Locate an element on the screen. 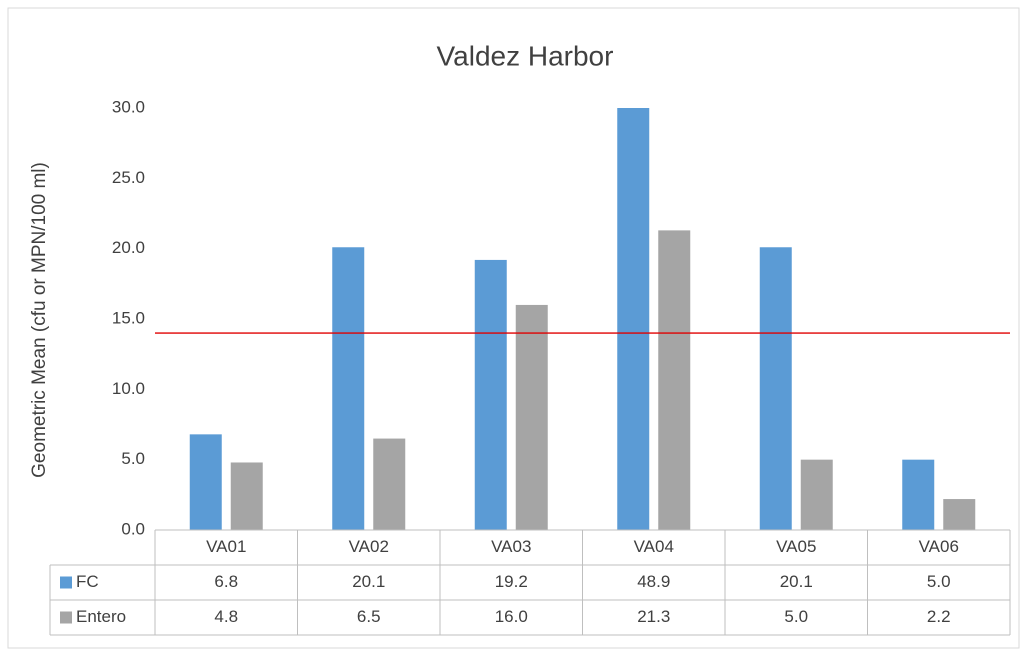 This screenshot has width=1027, height=650. y-tick-label: 25.0 is located at coordinates (128, 177).